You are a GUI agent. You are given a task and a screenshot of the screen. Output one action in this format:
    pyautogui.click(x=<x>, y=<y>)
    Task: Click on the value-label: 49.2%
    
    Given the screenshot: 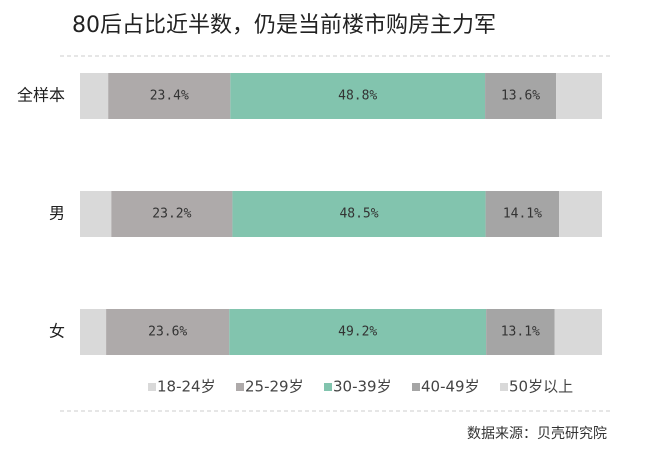 What is the action you would take?
    pyautogui.click(x=357, y=332)
    